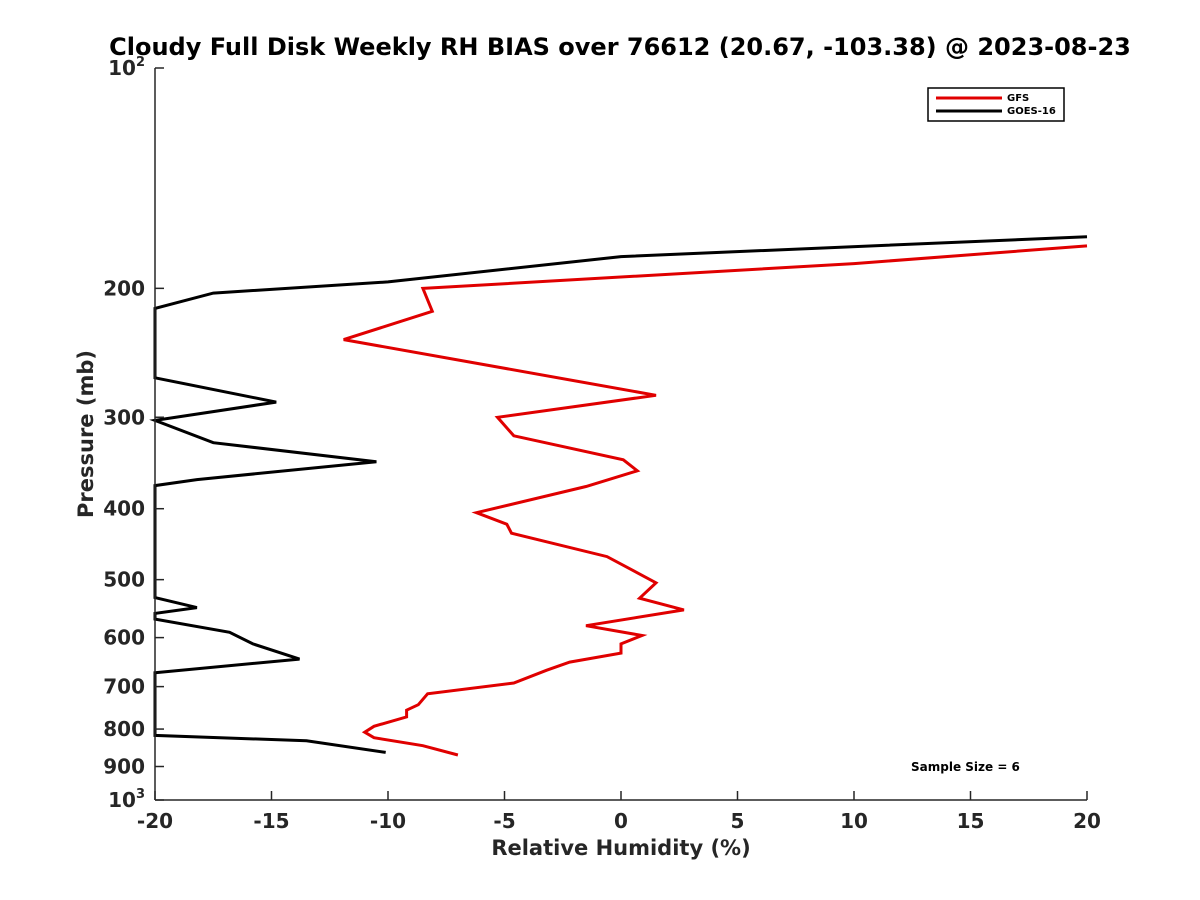  I want to click on legend-label-gfs: GFS, so click(1018, 98).